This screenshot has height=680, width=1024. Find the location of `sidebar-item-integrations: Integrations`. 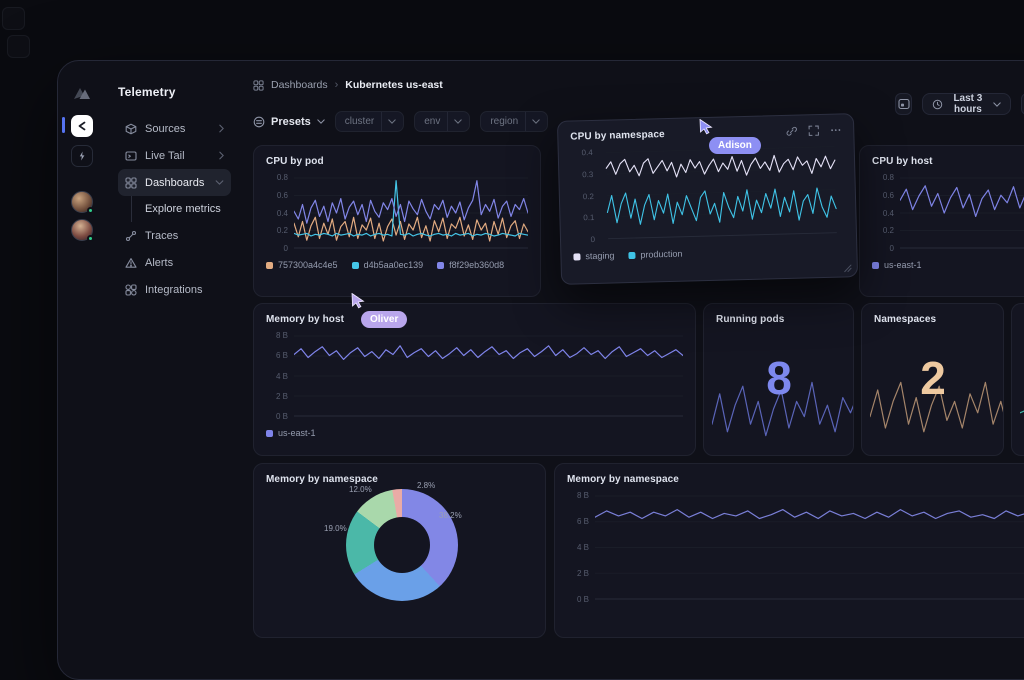

sidebar-item-integrations: Integrations is located at coordinates (174, 289).